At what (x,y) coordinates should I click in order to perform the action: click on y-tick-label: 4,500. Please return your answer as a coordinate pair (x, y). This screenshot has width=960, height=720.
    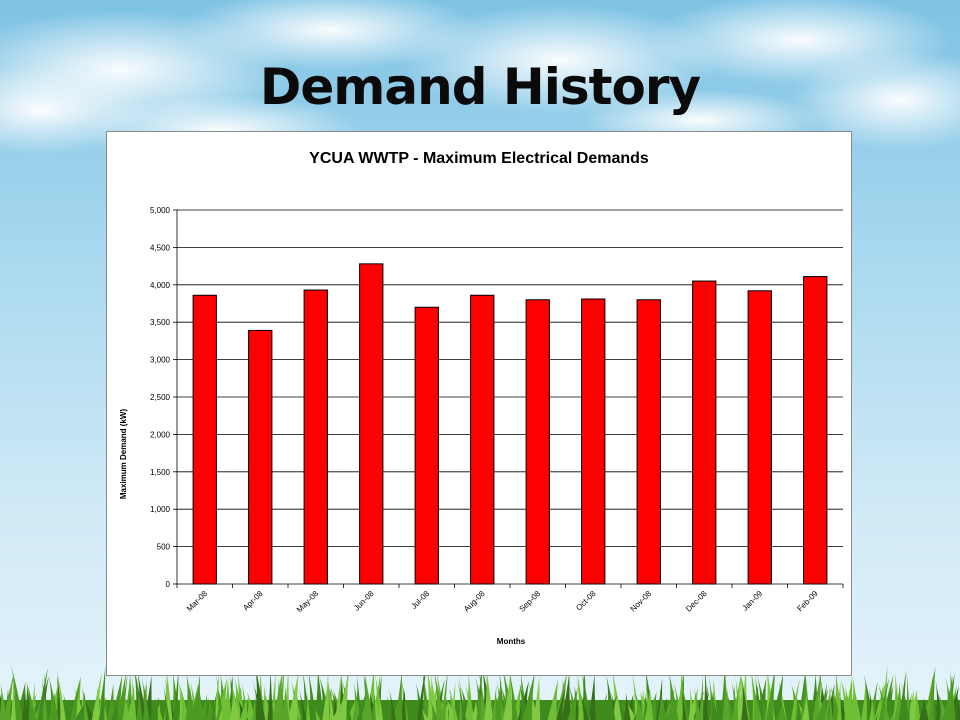
    Looking at the image, I should click on (160, 247).